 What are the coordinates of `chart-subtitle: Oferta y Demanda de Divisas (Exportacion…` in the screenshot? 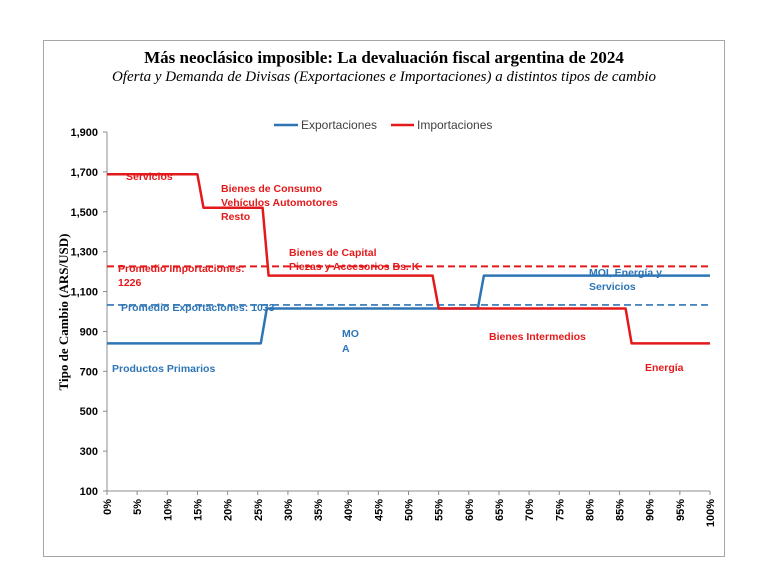 It's located at (384, 77).